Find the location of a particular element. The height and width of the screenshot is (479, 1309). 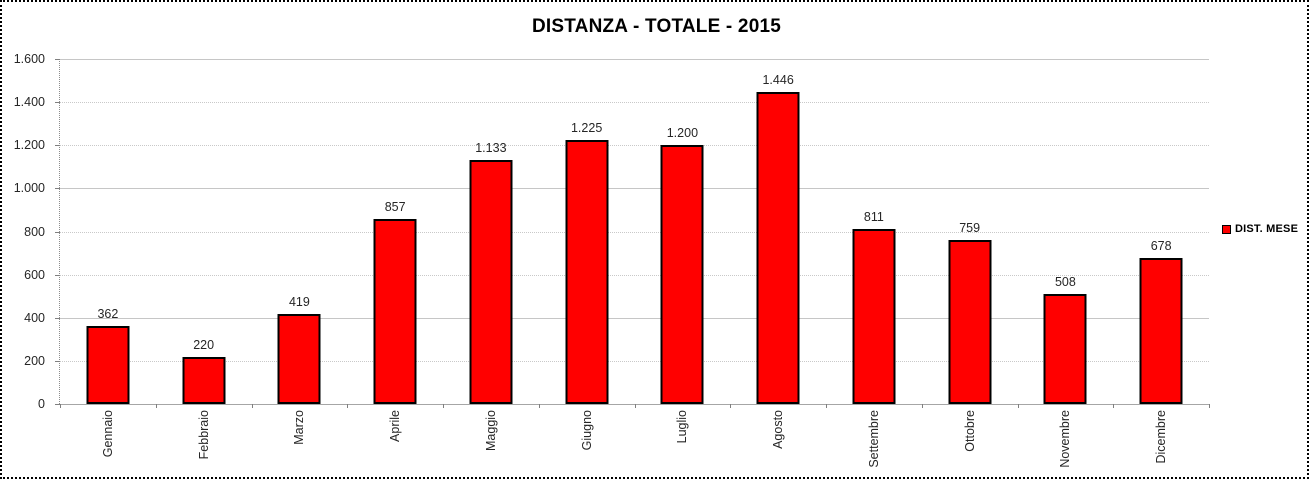

x-axis-tick-label-dicembre: Dicembre is located at coordinates (1161, 437).